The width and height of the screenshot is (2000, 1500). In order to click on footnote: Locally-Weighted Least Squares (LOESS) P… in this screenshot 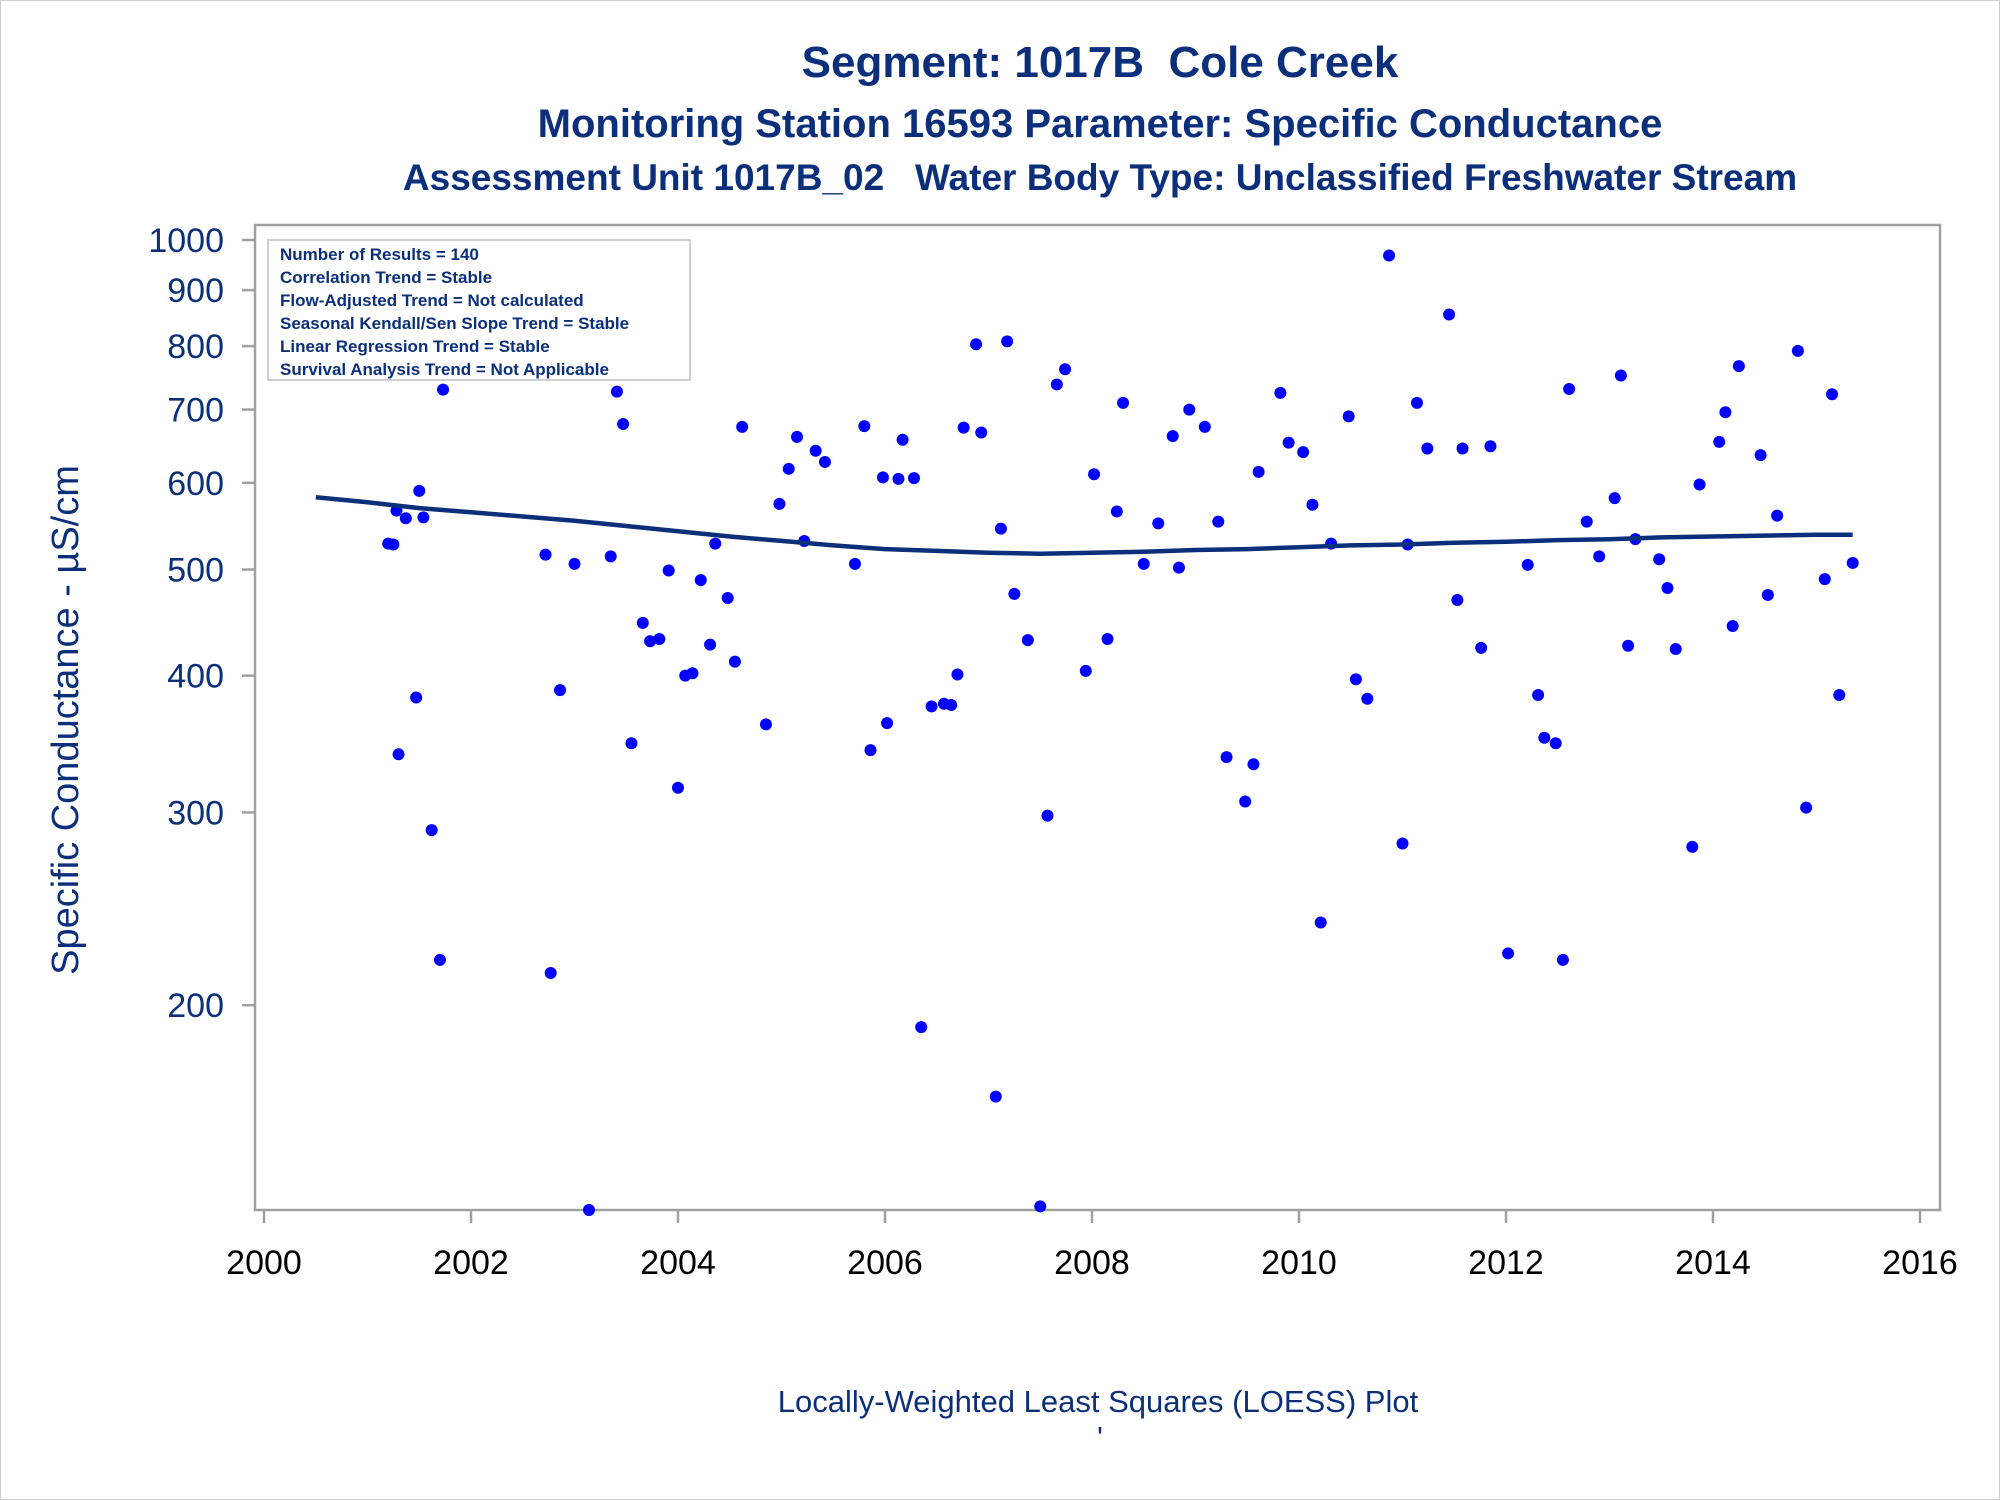, I will do `click(1098, 1401)`.